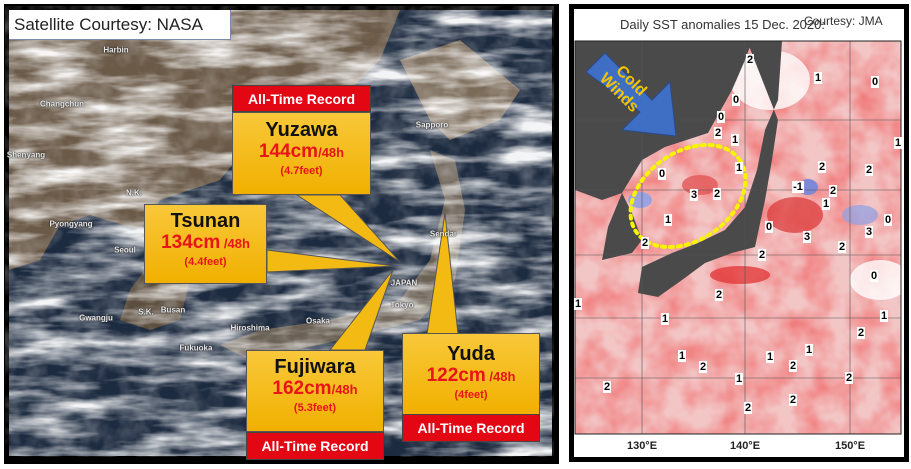  What do you see at coordinates (302, 388) in the screenshot?
I see `amount-value: 162cm` at bounding box center [302, 388].